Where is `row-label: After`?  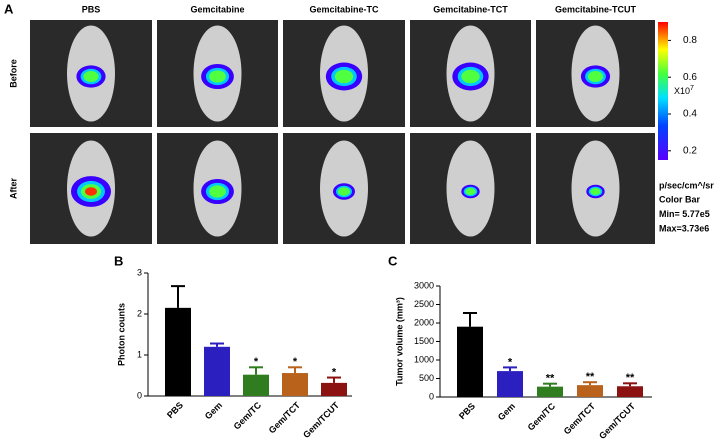 row-label: After is located at coordinates (13, 188).